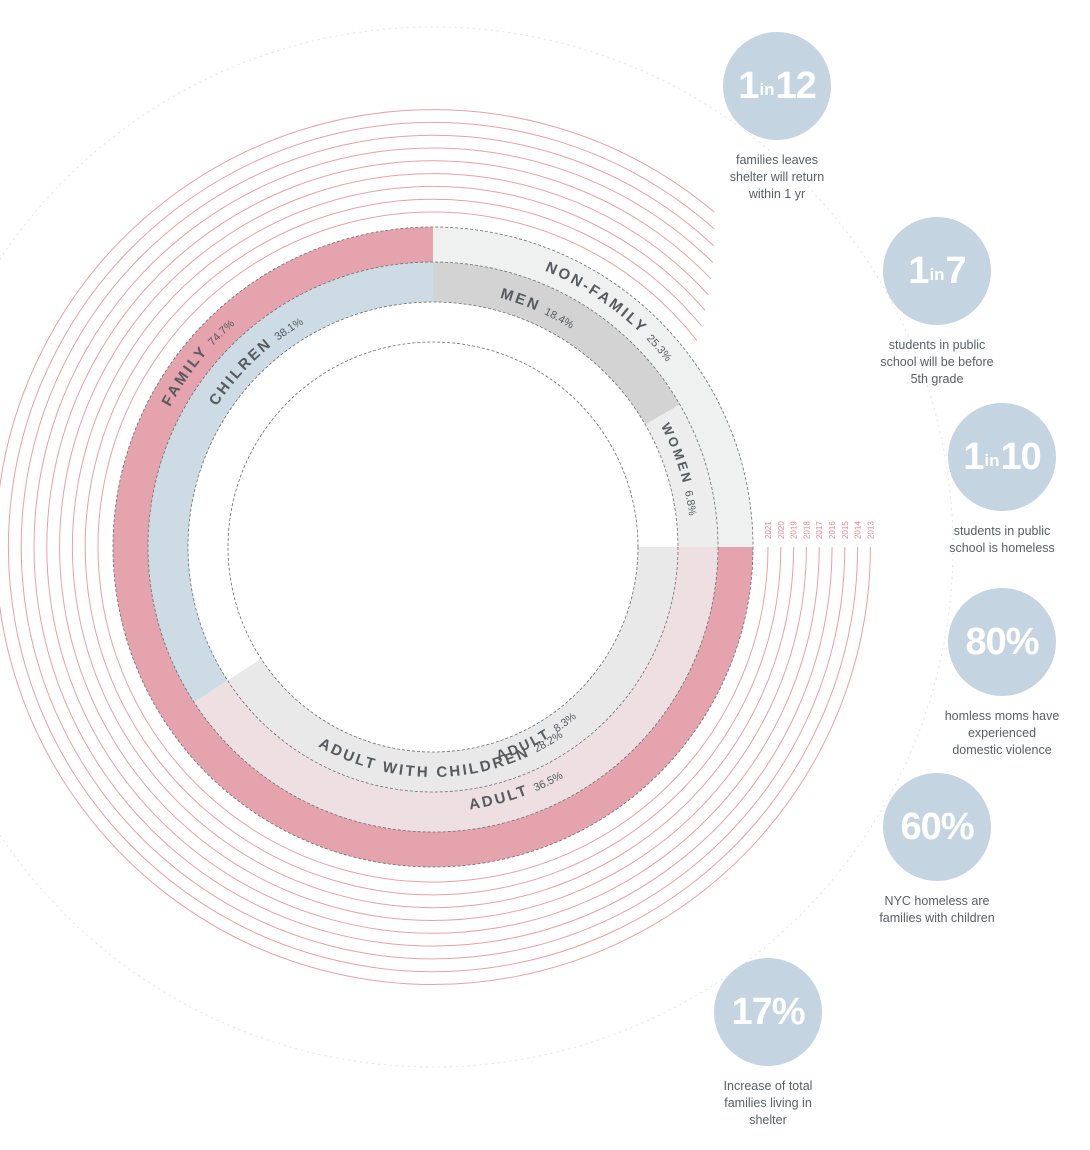 Image resolution: width=1090 pixels, height=1150 pixels. I want to click on stat-caption-line: experienced, so click(1002, 733).